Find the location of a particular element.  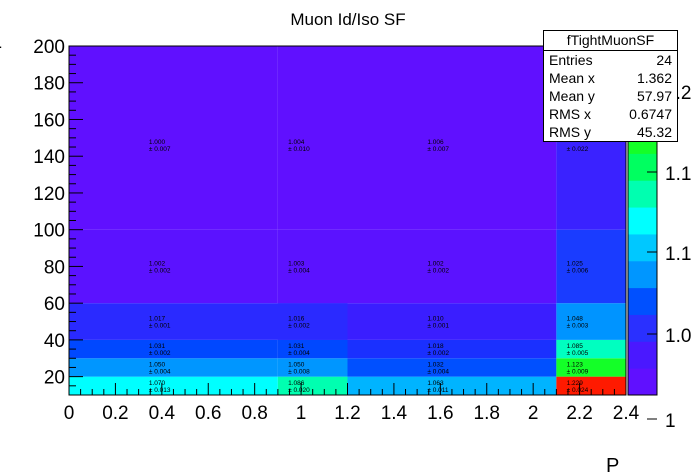

stats-value: 1.362 is located at coordinates (654, 78).